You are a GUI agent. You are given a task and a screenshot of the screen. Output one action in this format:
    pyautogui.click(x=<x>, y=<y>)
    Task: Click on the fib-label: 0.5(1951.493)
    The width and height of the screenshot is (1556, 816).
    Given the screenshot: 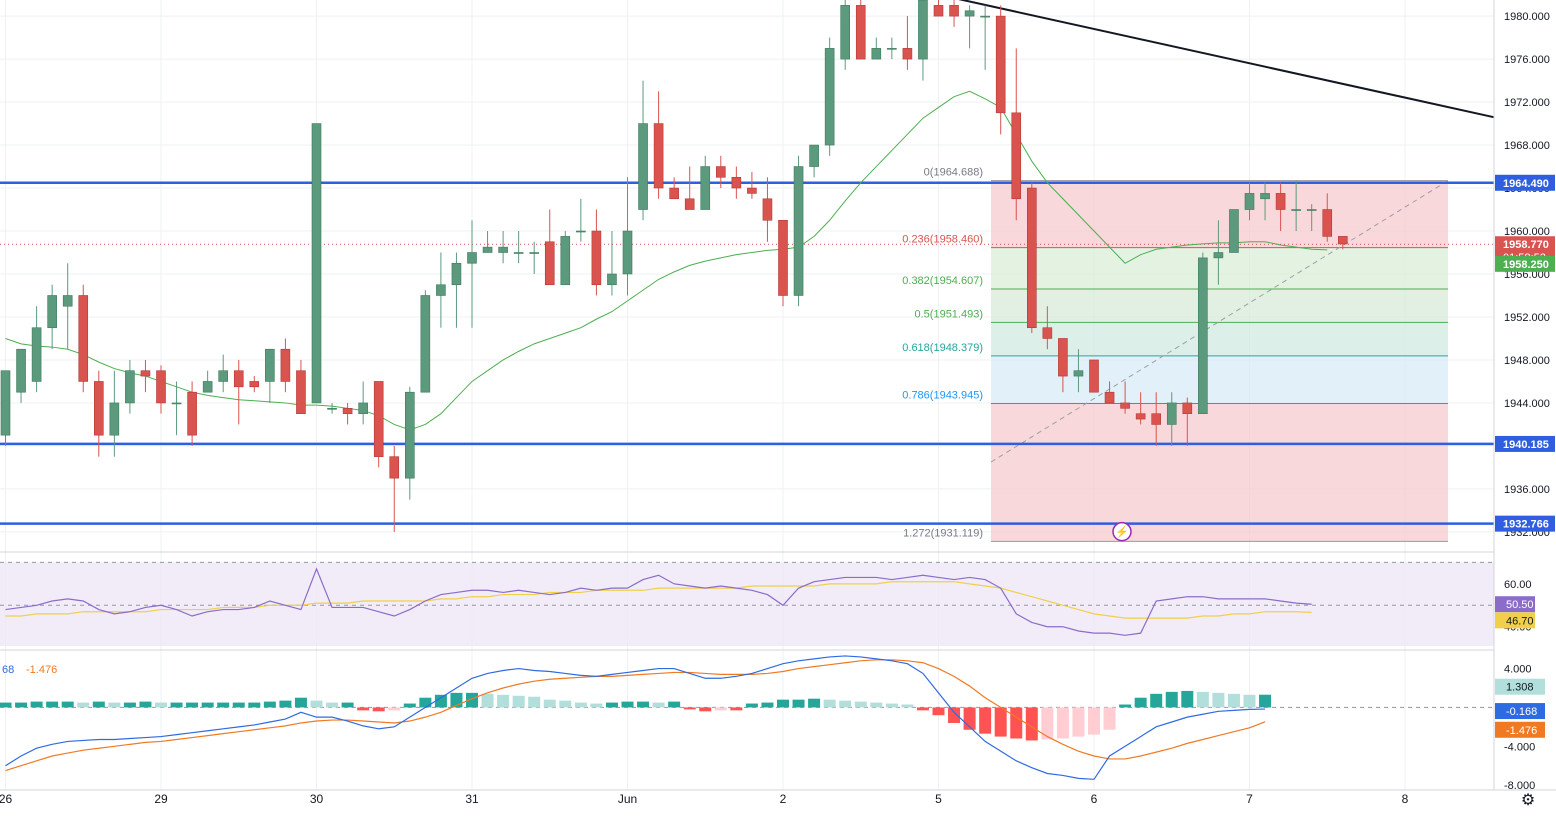 What is the action you would take?
    pyautogui.click(x=949, y=314)
    